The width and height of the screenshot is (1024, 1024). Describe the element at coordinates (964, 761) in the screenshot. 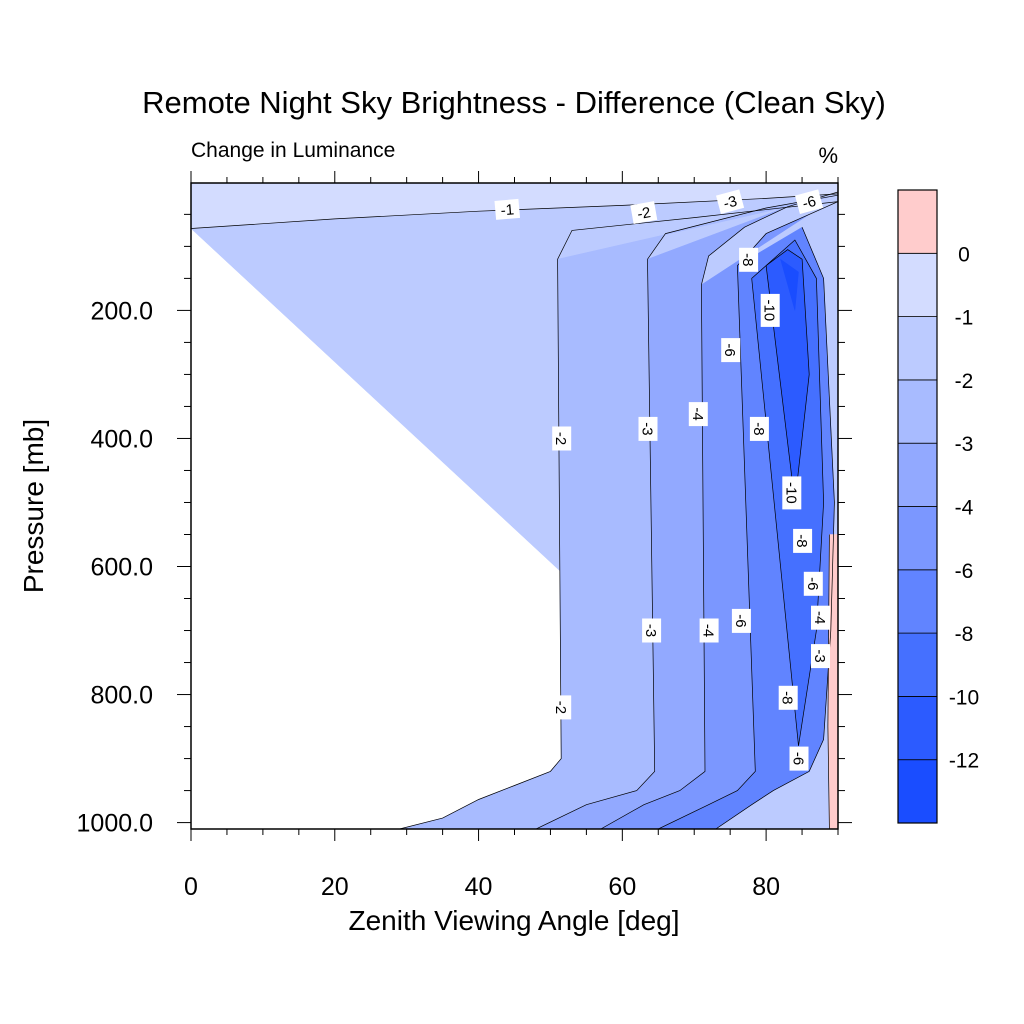

I see `colorbar-tick-label: -12` at that location.